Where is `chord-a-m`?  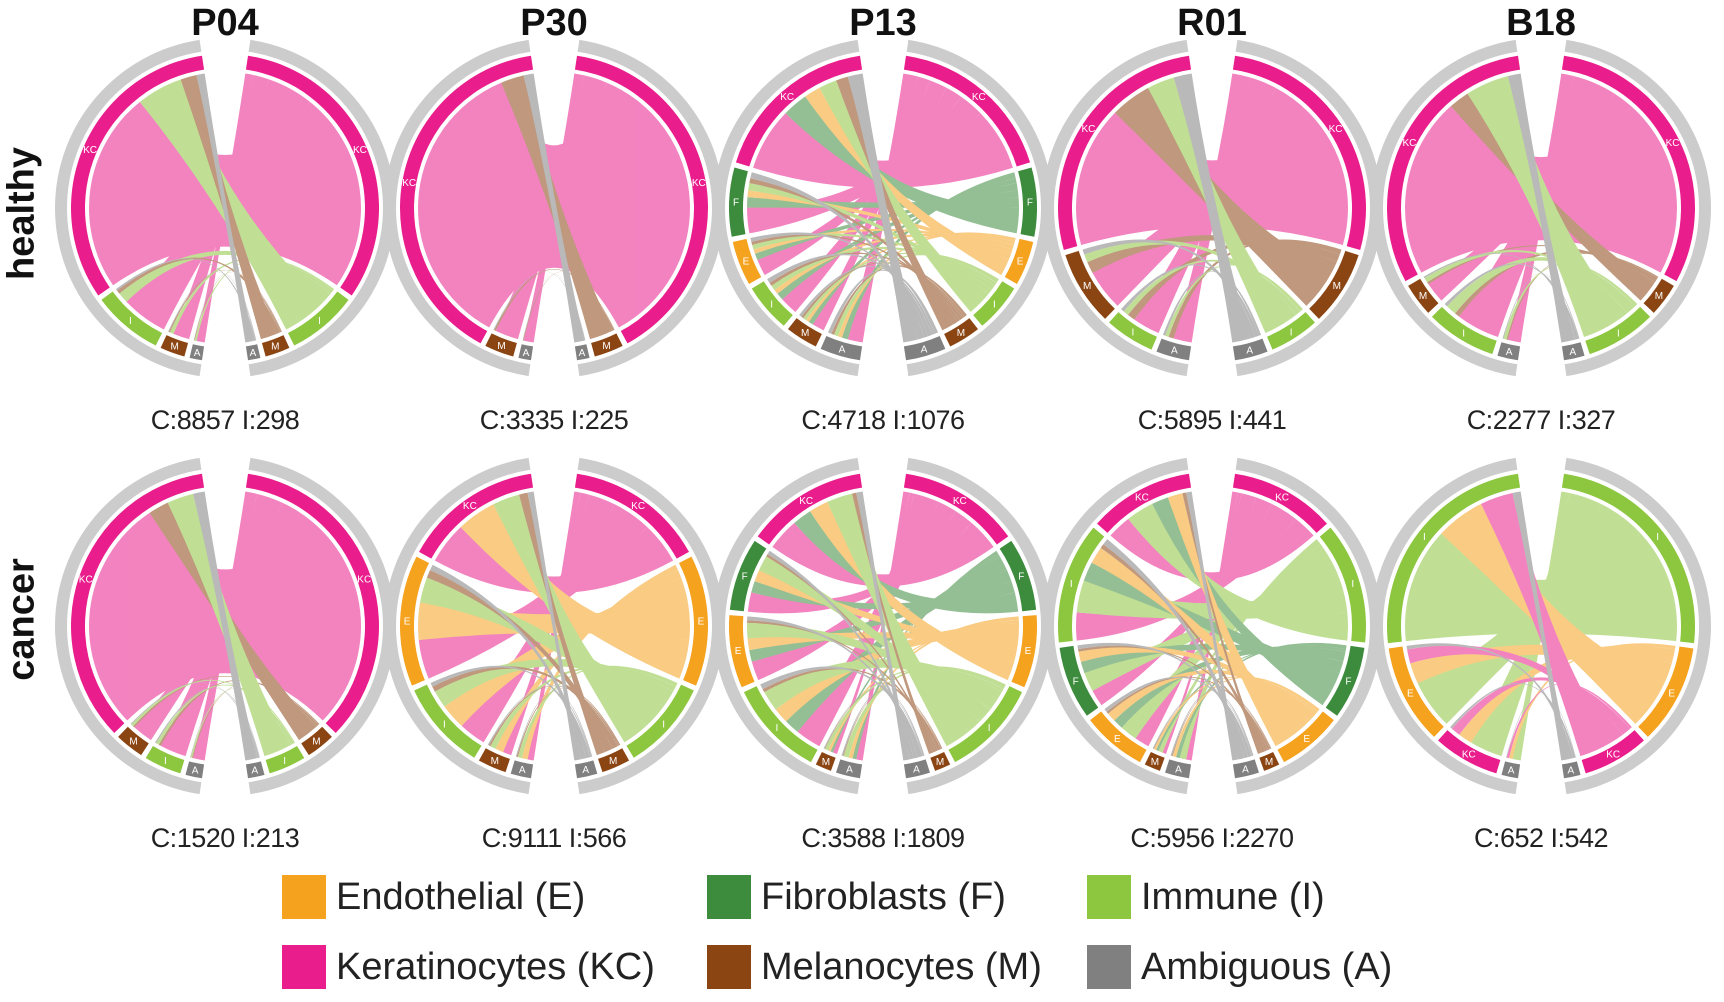 chord-a-m is located at coordinates (1169, 289).